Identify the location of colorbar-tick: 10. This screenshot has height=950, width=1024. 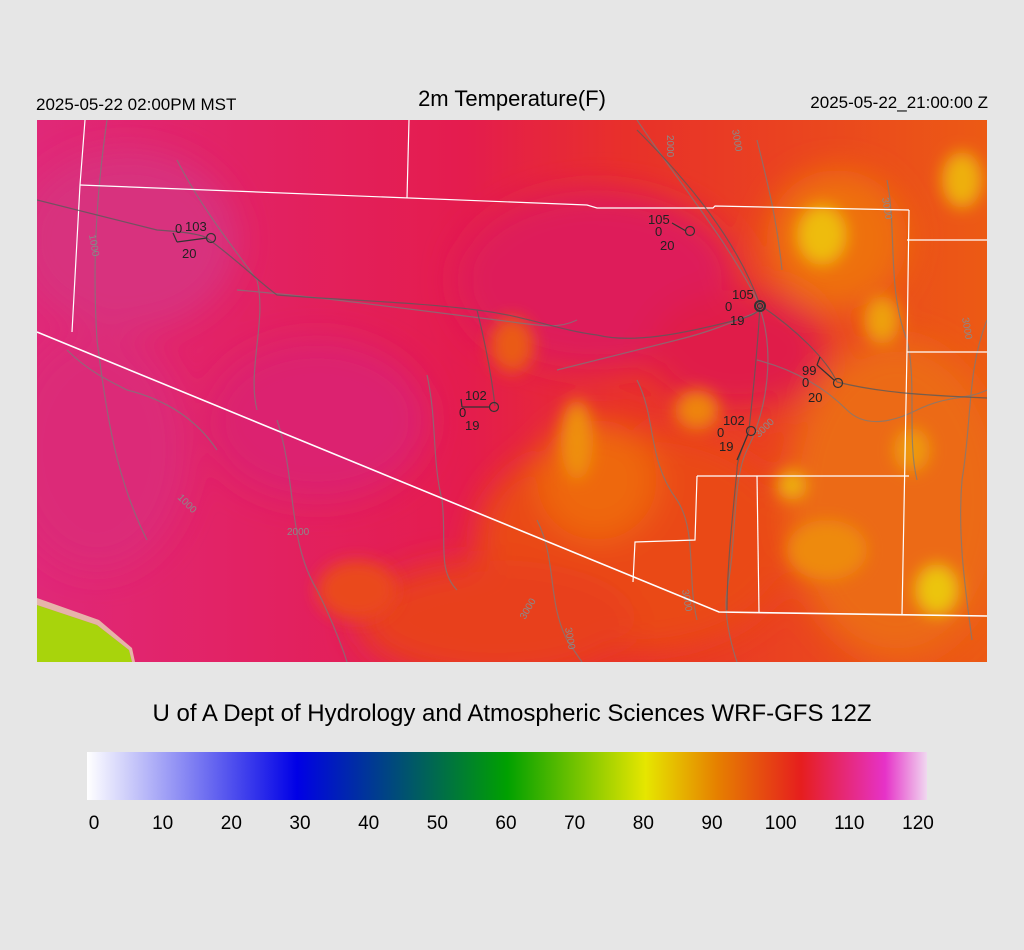
(163, 823).